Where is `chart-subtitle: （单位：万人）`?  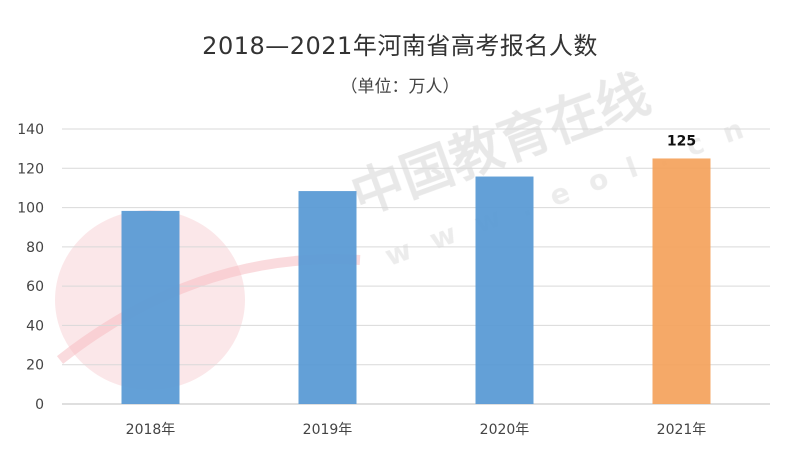 chart-subtitle: （单位：万人） is located at coordinates (400, 87).